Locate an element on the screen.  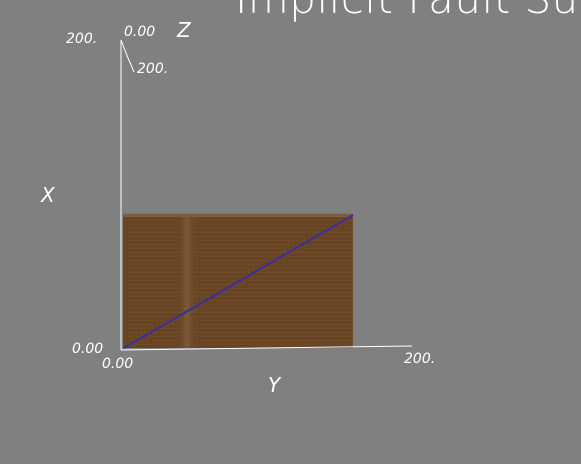
viewport-title: Implicit Fault Surface is located at coordinates (408, 11).